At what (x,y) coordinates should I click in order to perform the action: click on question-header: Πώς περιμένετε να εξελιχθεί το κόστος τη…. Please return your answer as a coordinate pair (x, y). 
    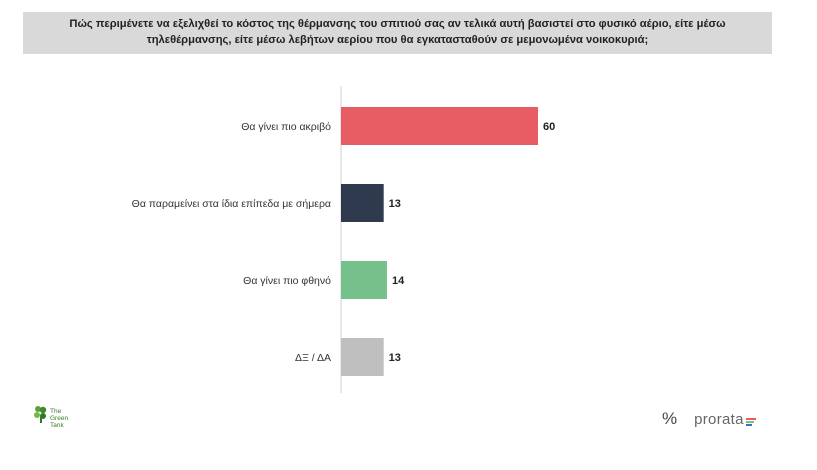
    Looking at the image, I should click on (397, 33).